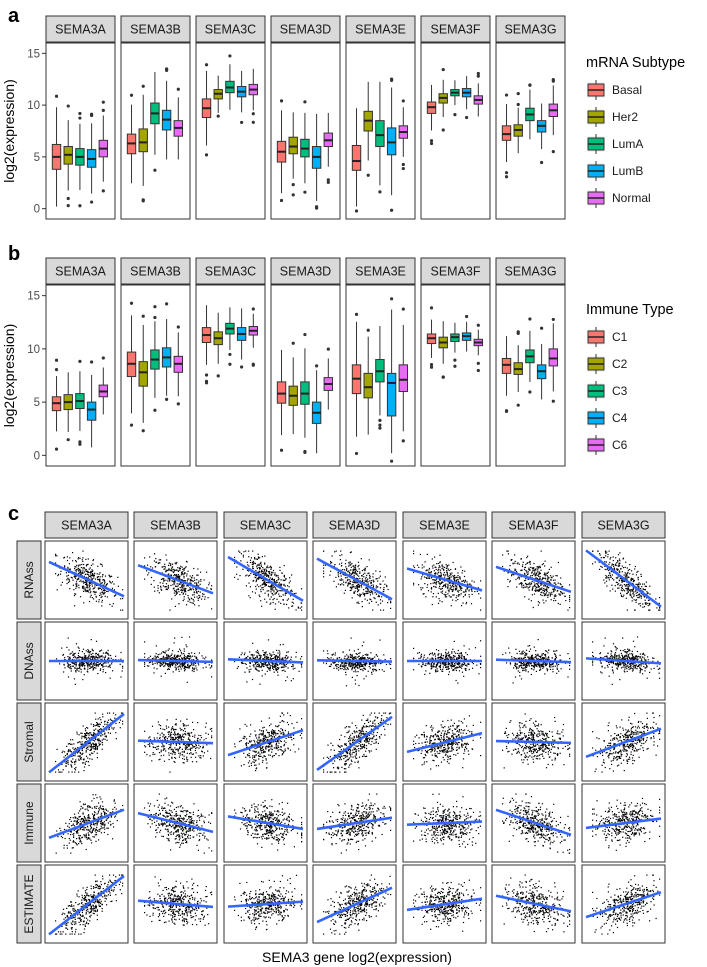  What do you see at coordinates (305, 362) in the screenshot?
I see `facet-sema3d: SEMA3D` at bounding box center [305, 362].